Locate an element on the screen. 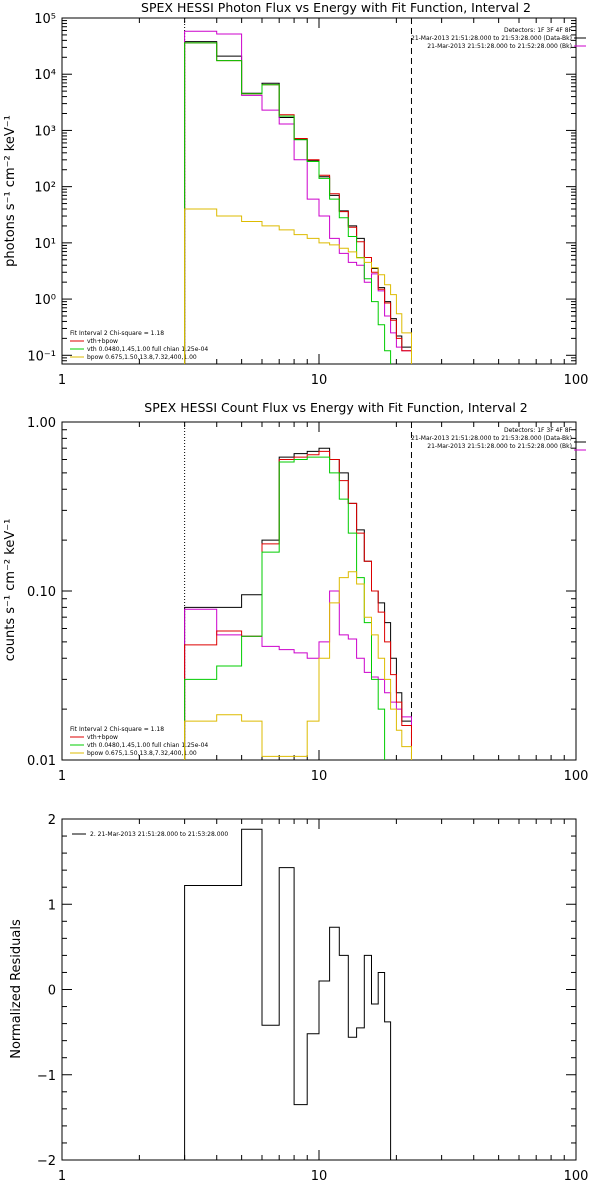 This screenshot has height=1200, width=600. y-tick-label: 10⁵ is located at coordinates (45, 19).